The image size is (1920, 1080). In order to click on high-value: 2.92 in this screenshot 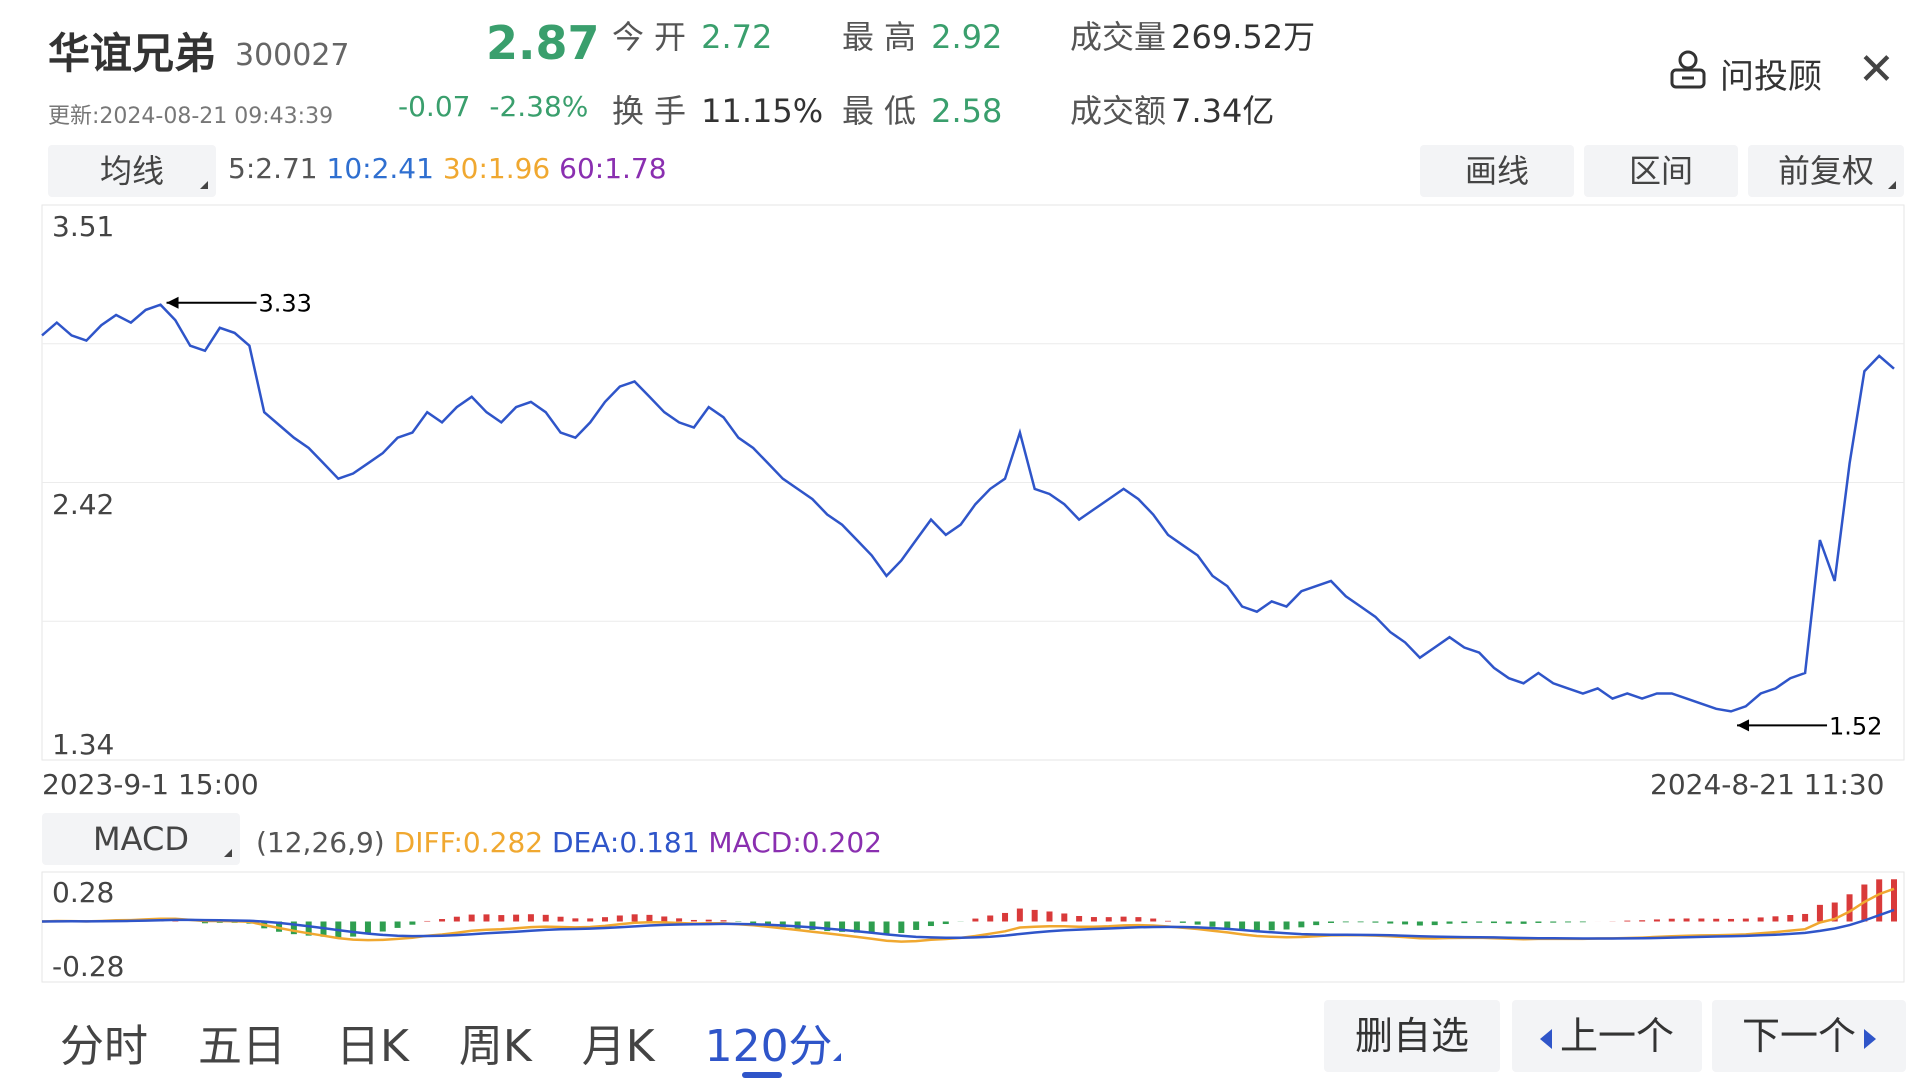, I will do `click(967, 37)`.